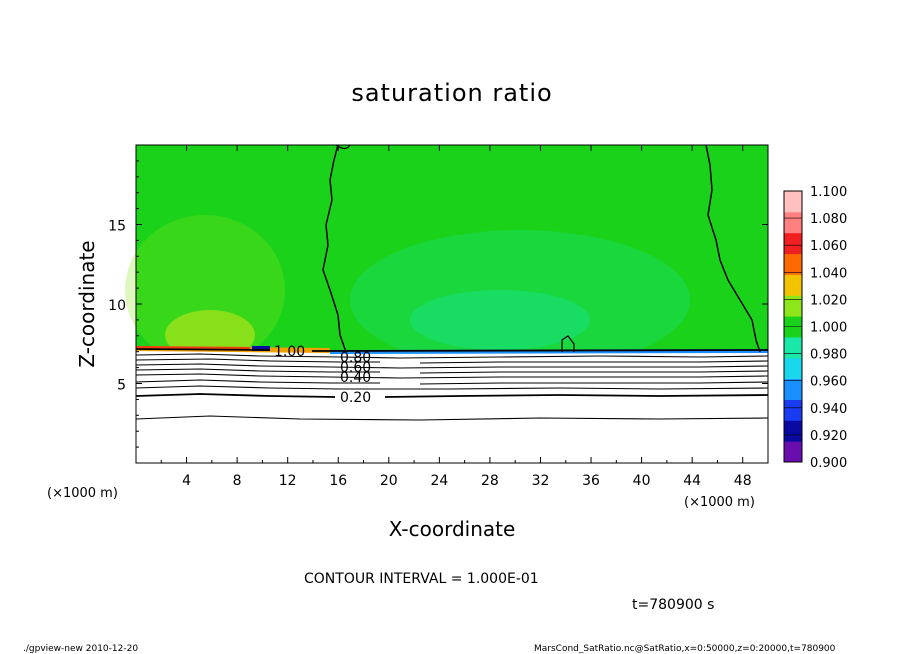 Image resolution: width=904 pixels, height=654 pixels. What do you see at coordinates (733, 248) in the screenshot?
I see `contour-sat-right` at bounding box center [733, 248].